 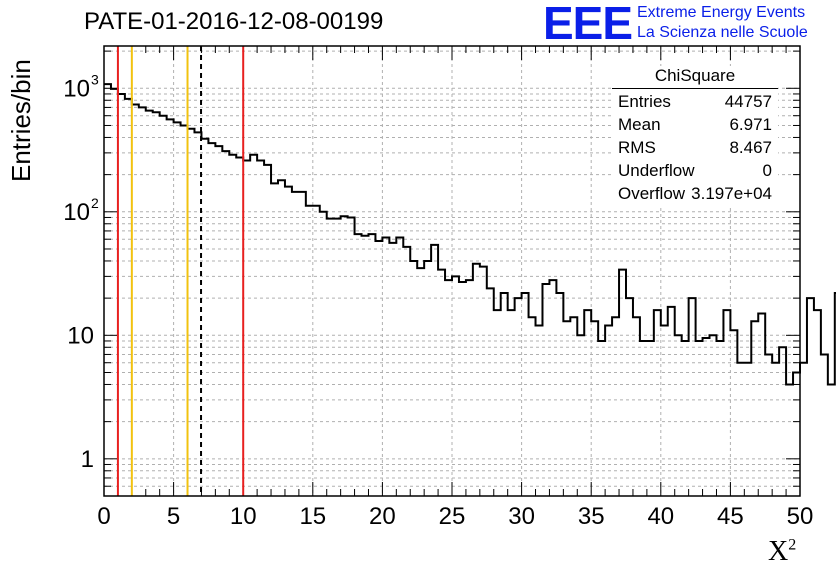 What do you see at coordinates (103, 516) in the screenshot?
I see `x-tick-label: 0` at bounding box center [103, 516].